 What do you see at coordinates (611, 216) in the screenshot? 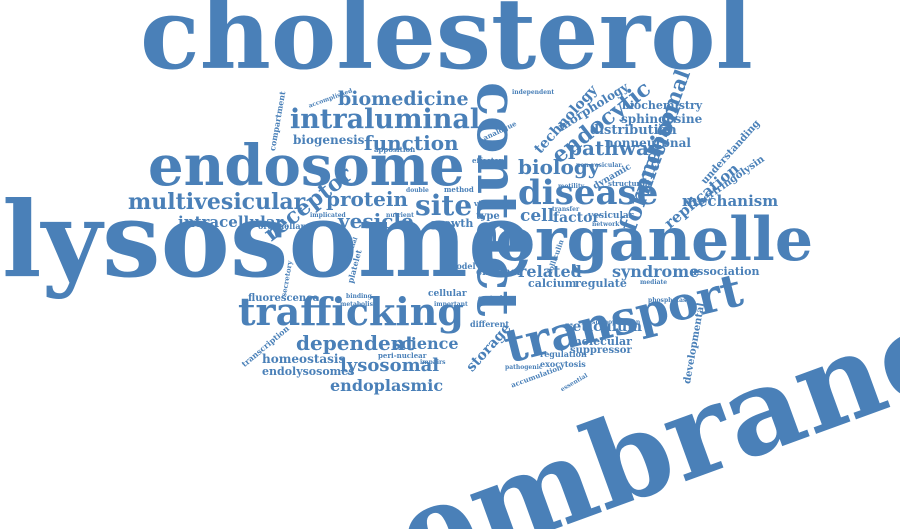
I see `word-vesicular: vesicular` at bounding box center [611, 216].